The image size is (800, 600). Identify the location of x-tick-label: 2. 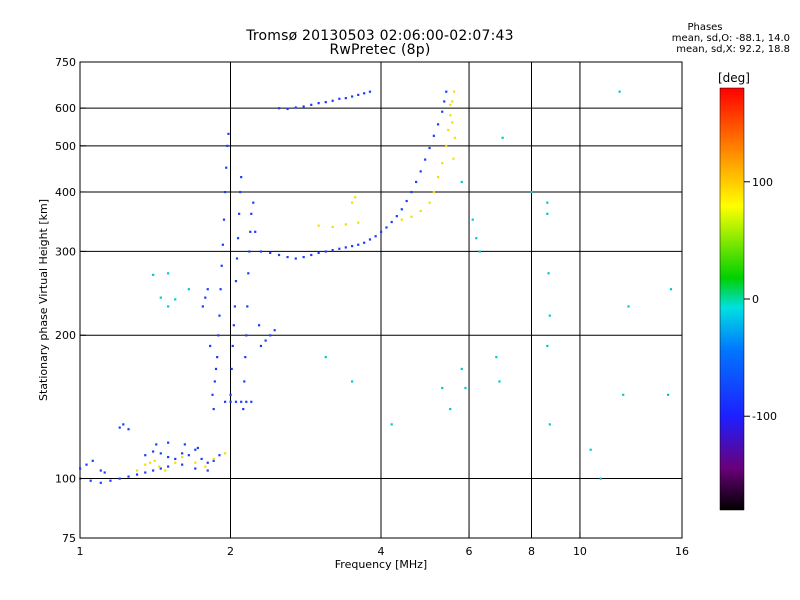
(230, 551).